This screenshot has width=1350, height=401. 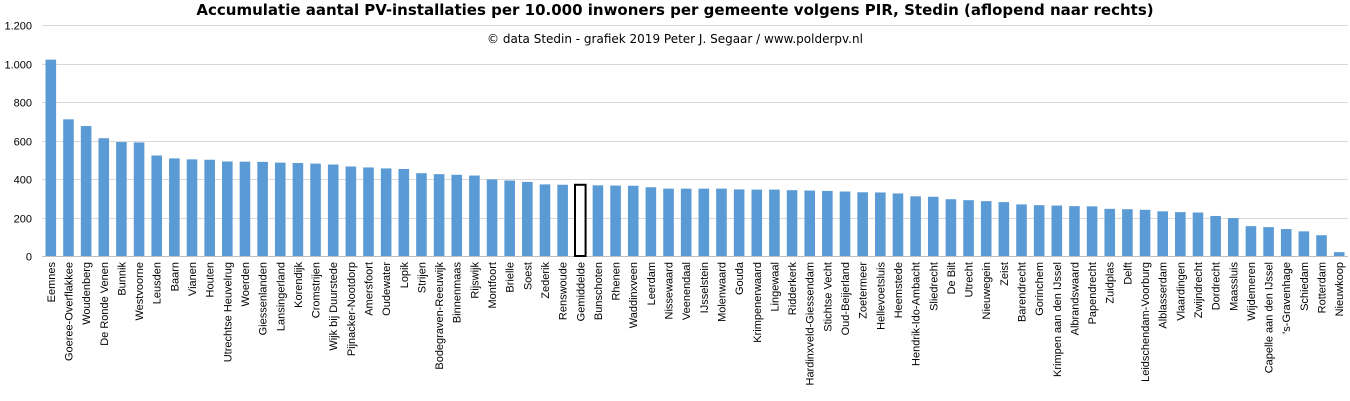 I want to click on x-tick-label: Krimpenerwaard, so click(x=758, y=302).